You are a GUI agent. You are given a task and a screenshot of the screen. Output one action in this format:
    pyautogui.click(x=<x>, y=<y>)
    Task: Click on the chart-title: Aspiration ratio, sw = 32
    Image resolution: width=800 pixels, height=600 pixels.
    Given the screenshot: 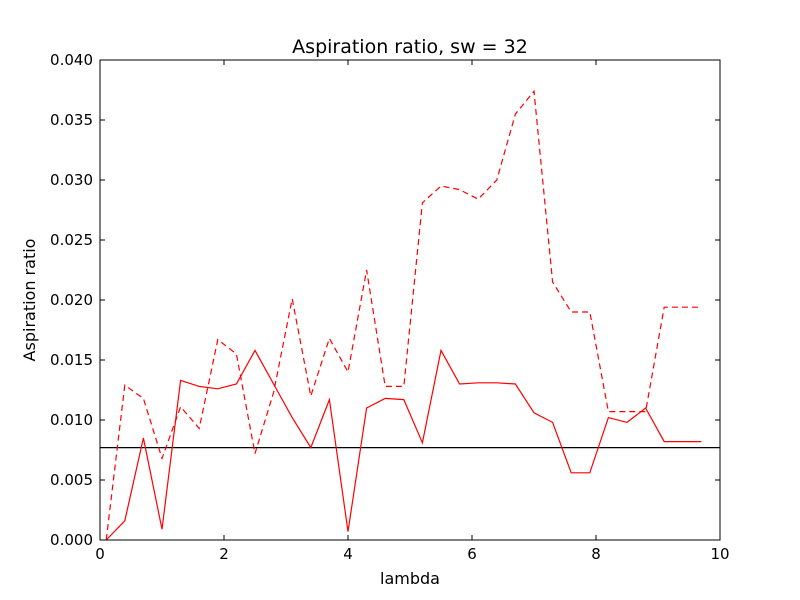 What is the action you would take?
    pyautogui.click(x=410, y=47)
    